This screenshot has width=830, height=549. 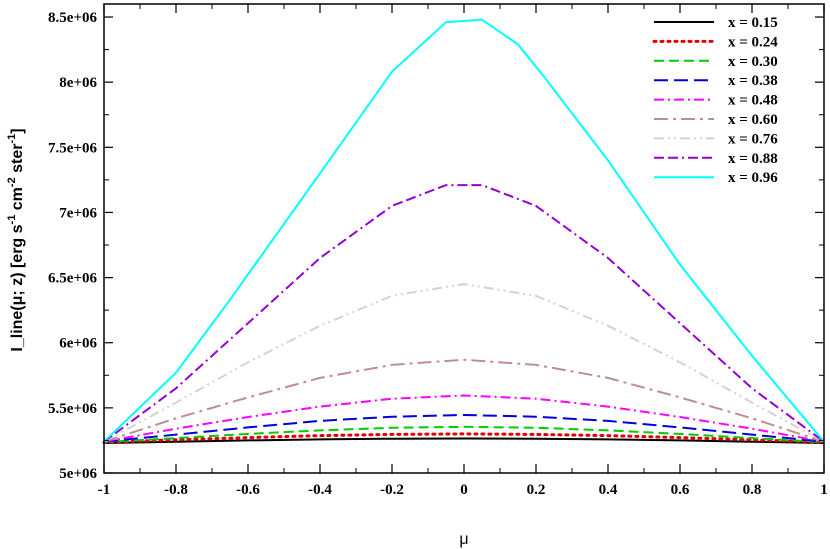 What do you see at coordinates (753, 23) in the screenshot?
I see `legend-label: x = 0.15` at bounding box center [753, 23].